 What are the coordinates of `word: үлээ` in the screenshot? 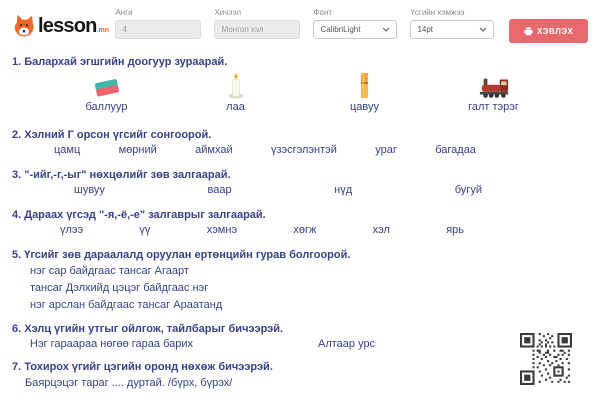 It's located at (72, 230).